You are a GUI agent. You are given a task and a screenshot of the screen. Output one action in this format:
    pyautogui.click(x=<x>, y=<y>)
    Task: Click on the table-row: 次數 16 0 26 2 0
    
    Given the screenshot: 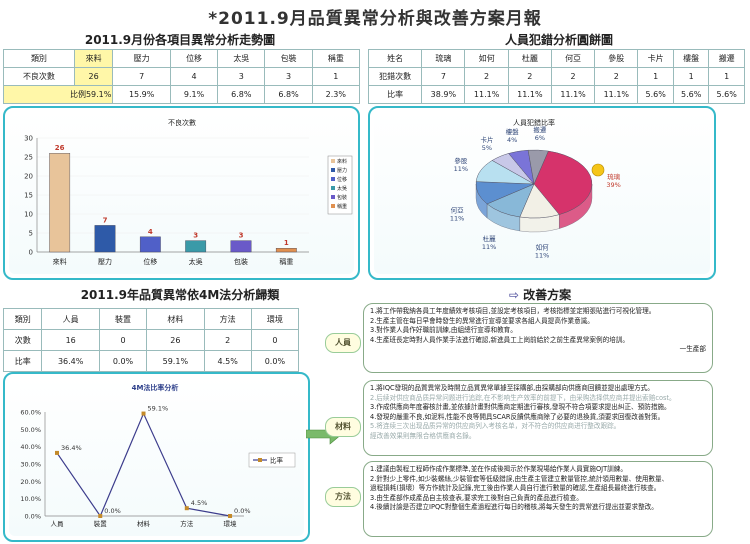 What is the action you would take?
    pyautogui.click(x=151, y=340)
    